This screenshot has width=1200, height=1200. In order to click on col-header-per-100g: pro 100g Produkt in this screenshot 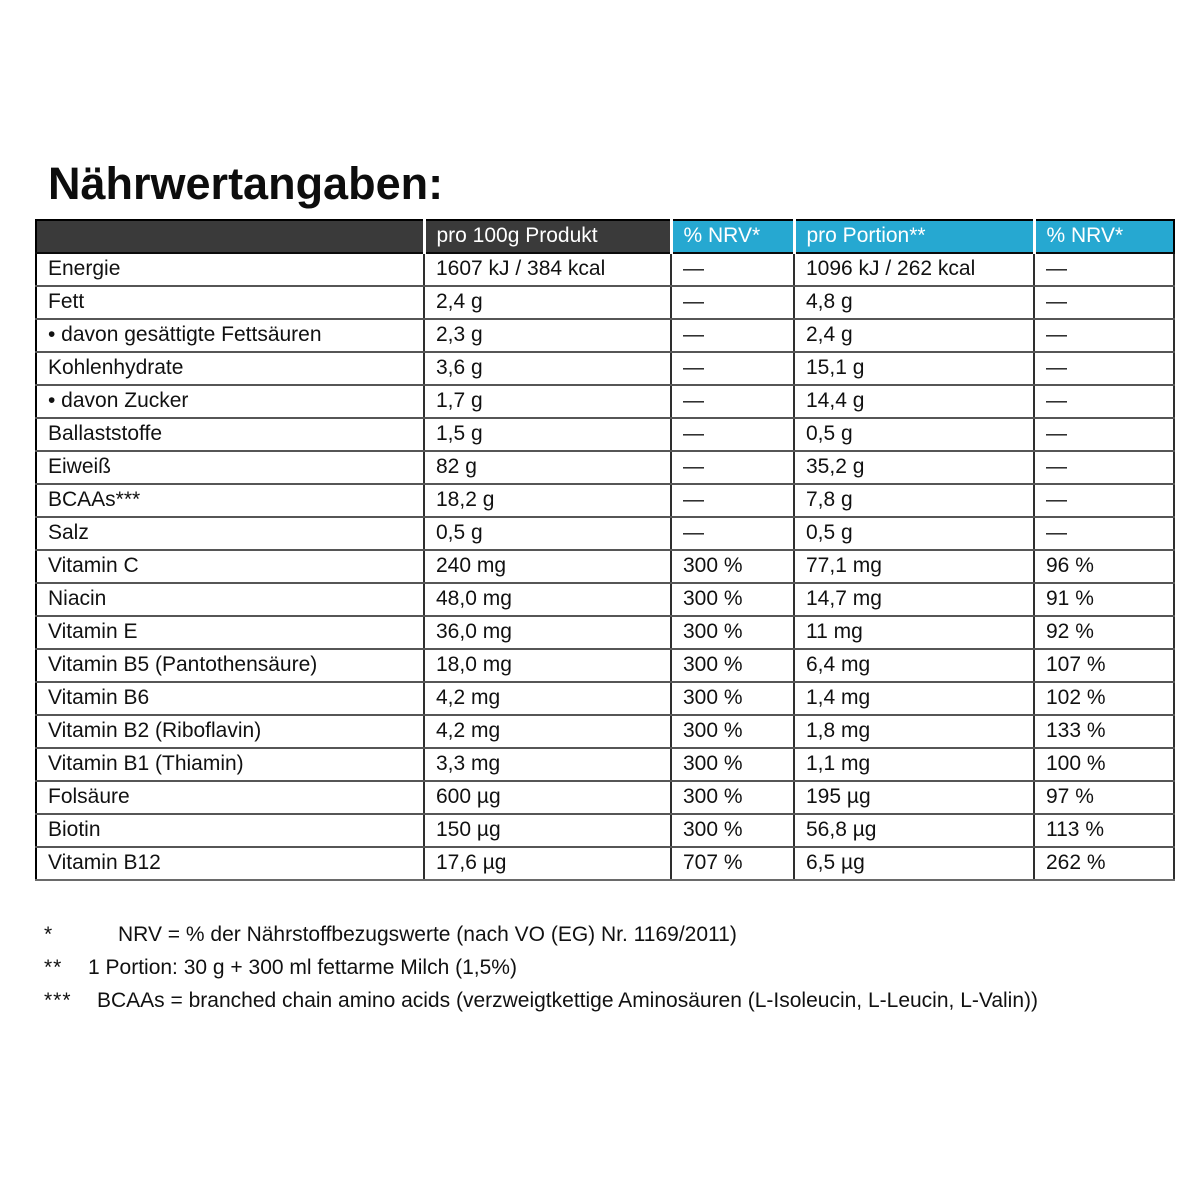, I will do `click(548, 237)`.